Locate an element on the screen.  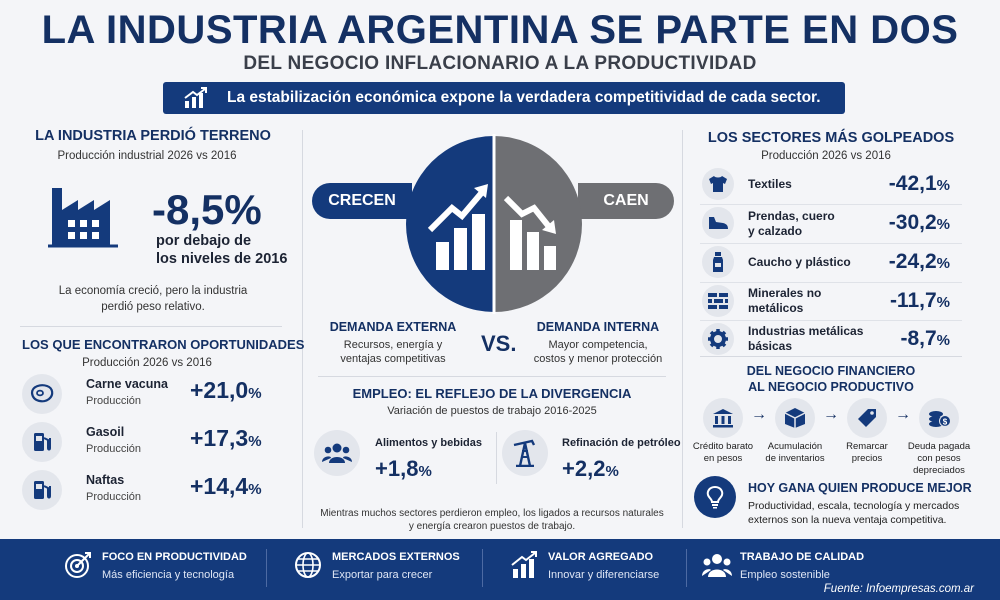
sector-row-leather: Prendas, cuero y calzado -30,2% is located at coordinates (831, 223).